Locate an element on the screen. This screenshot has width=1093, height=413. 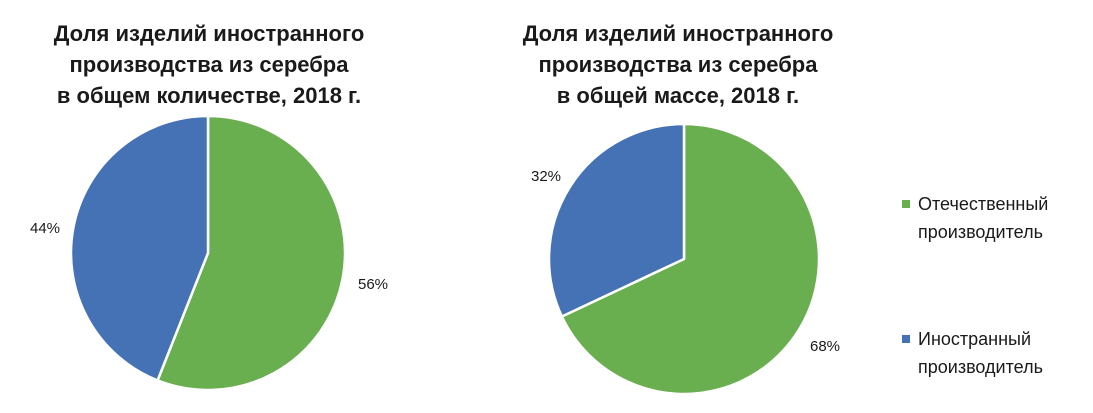
data-label-domestic: 68% is located at coordinates (825, 346).